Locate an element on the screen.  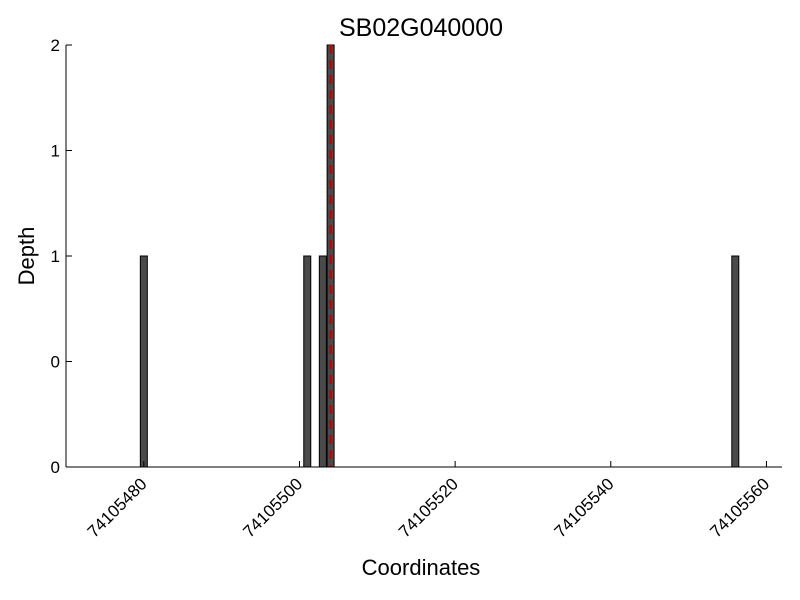
x-ticks-group: 74105480 74105500 74105520 74105540 74105560 is located at coordinates (428, 501).